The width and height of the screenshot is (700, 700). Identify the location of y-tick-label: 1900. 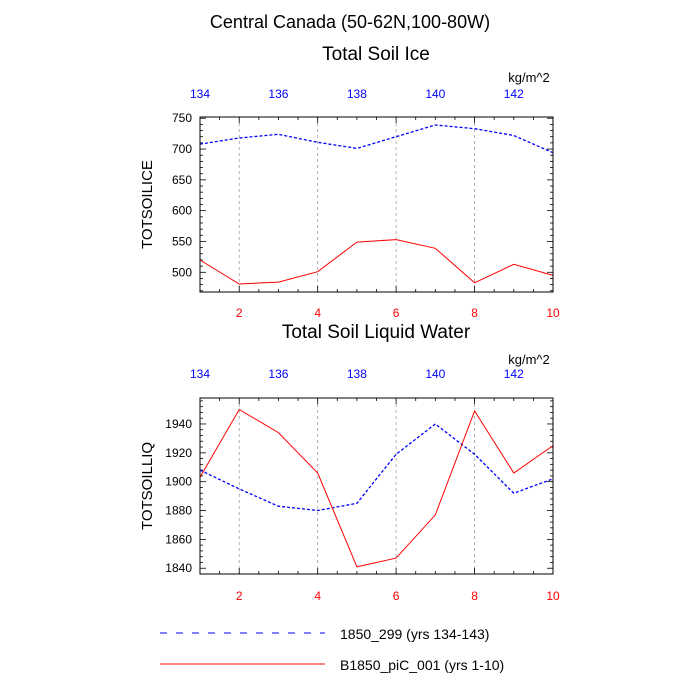
(178, 482).